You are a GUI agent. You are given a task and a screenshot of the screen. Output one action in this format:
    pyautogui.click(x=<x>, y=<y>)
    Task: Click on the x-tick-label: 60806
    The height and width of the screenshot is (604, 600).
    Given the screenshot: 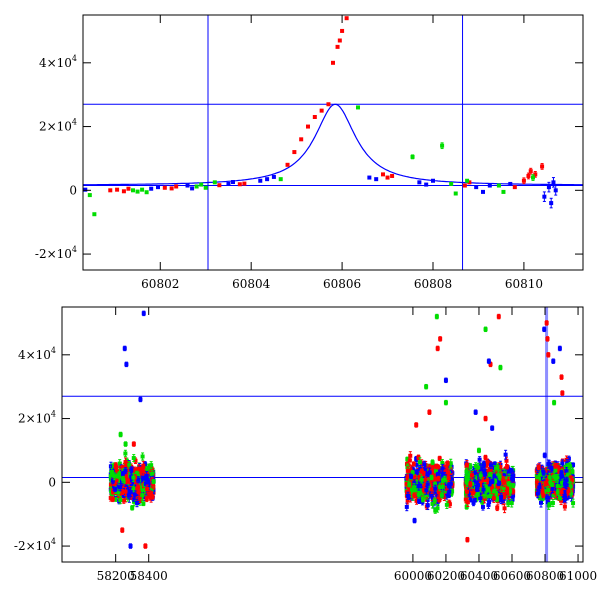 What is the action you would take?
    pyautogui.click(x=342, y=284)
    